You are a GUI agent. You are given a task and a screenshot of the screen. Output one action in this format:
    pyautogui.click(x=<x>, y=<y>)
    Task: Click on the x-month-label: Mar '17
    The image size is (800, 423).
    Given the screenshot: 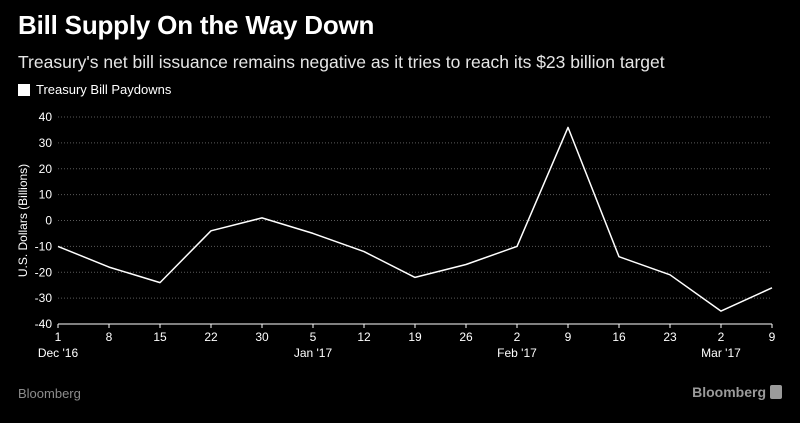 What is the action you would take?
    pyautogui.click(x=721, y=353)
    